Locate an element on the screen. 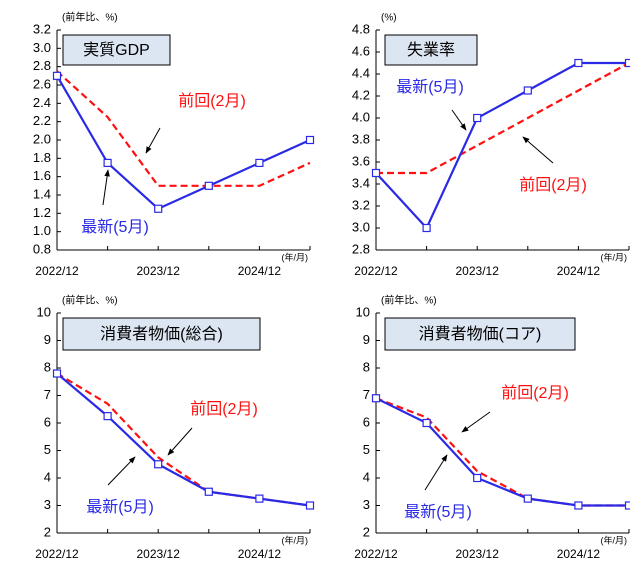  chart-title: 消費者物価(総合) is located at coordinates (161, 334).